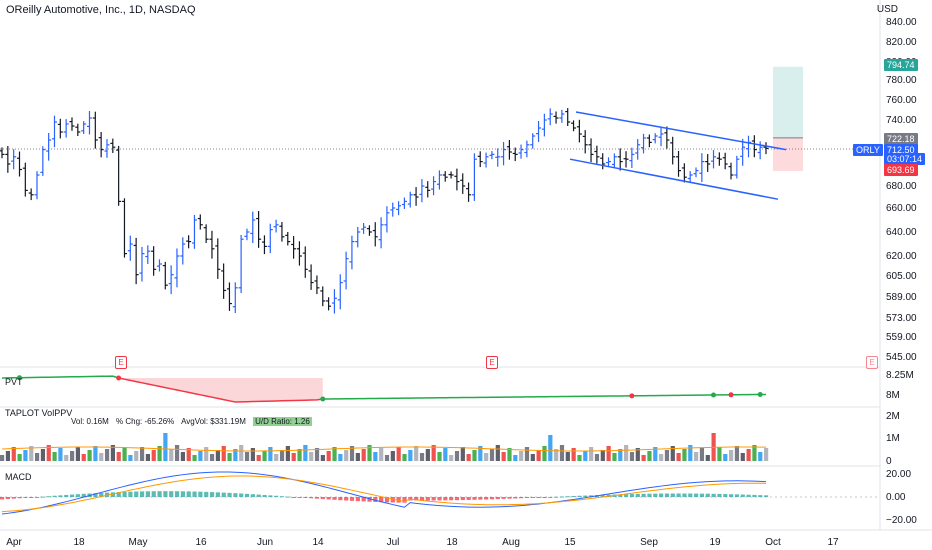 The width and height of the screenshot is (932, 550). Describe the element at coordinates (39, 413) in the screenshot. I see `volume-pane-label: TAPLOT VolPPV` at that location.